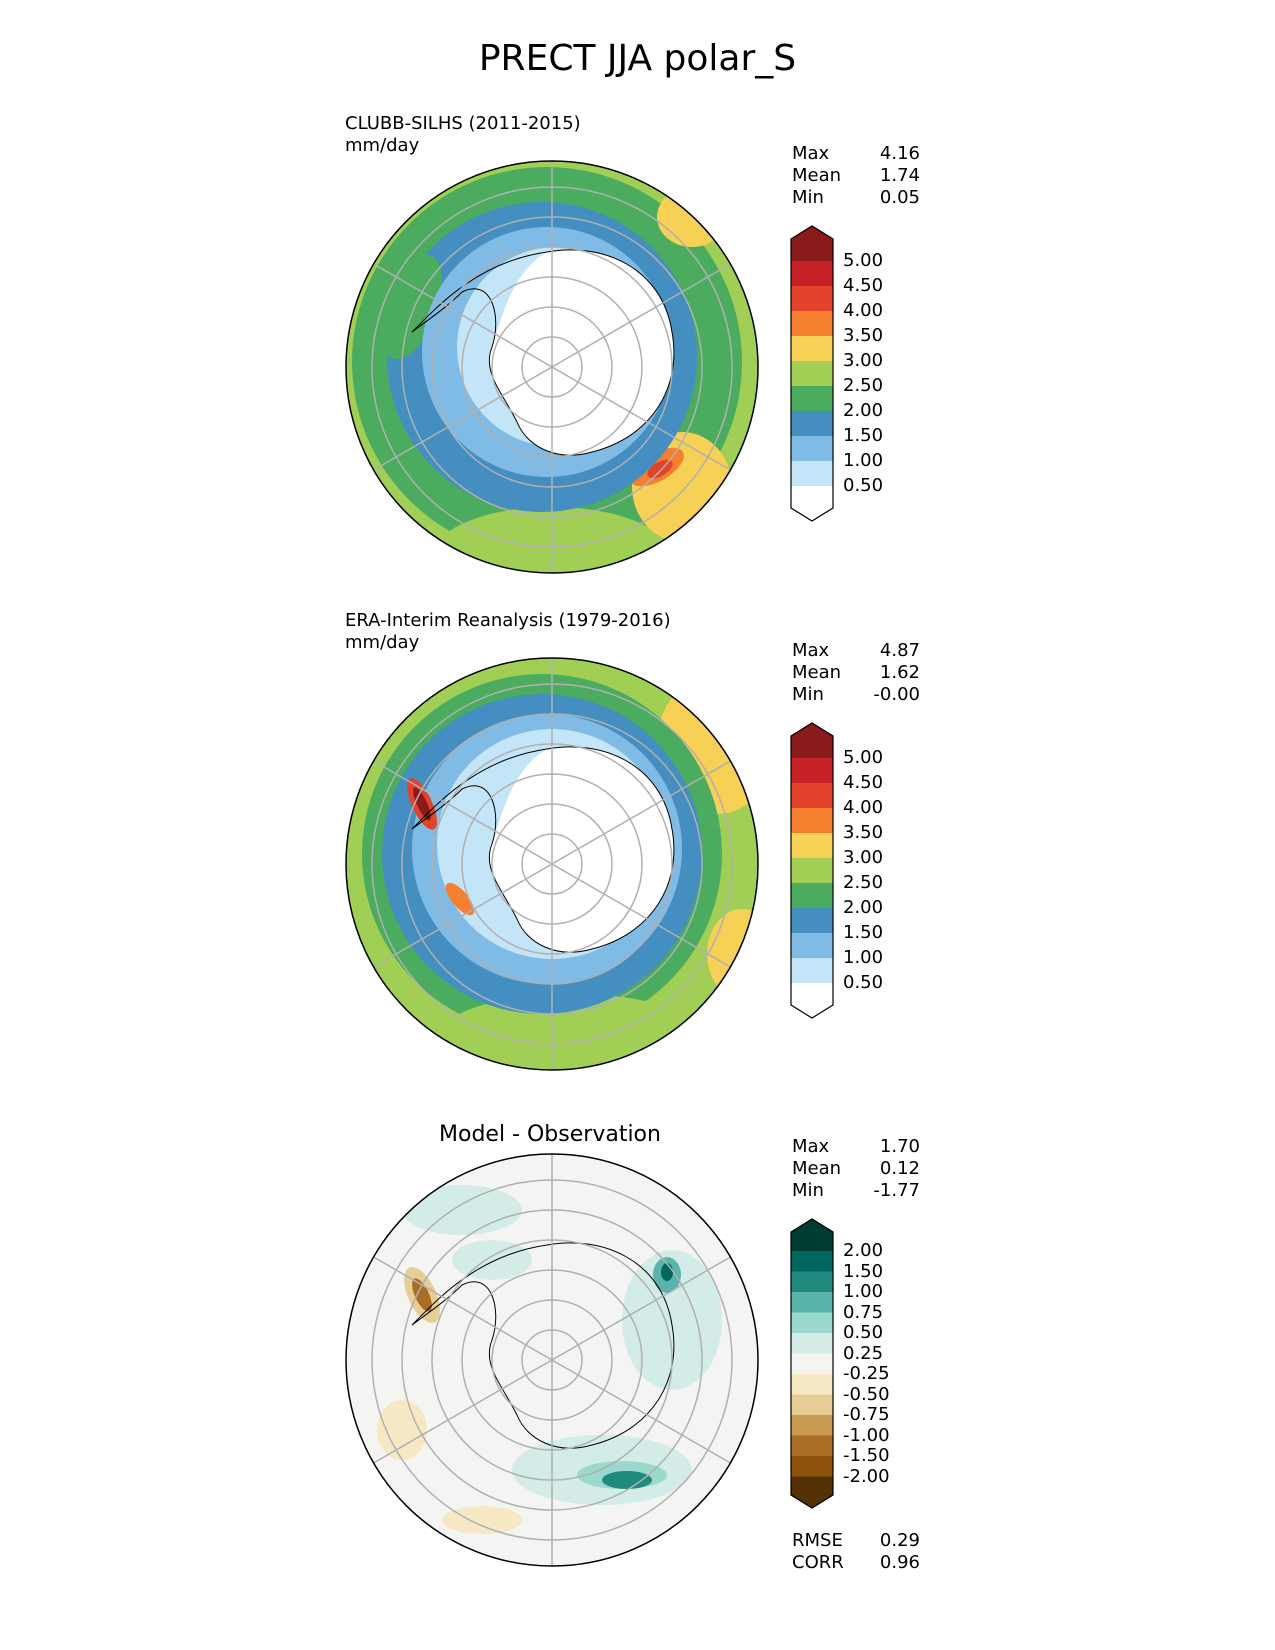 This screenshot has height=1650, width=1275. I want to click on metric-name: RMSE, so click(817, 1540).